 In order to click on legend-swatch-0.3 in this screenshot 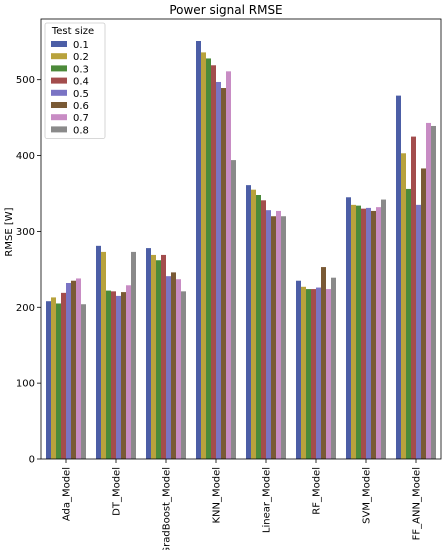, I will do `click(59, 68)`.